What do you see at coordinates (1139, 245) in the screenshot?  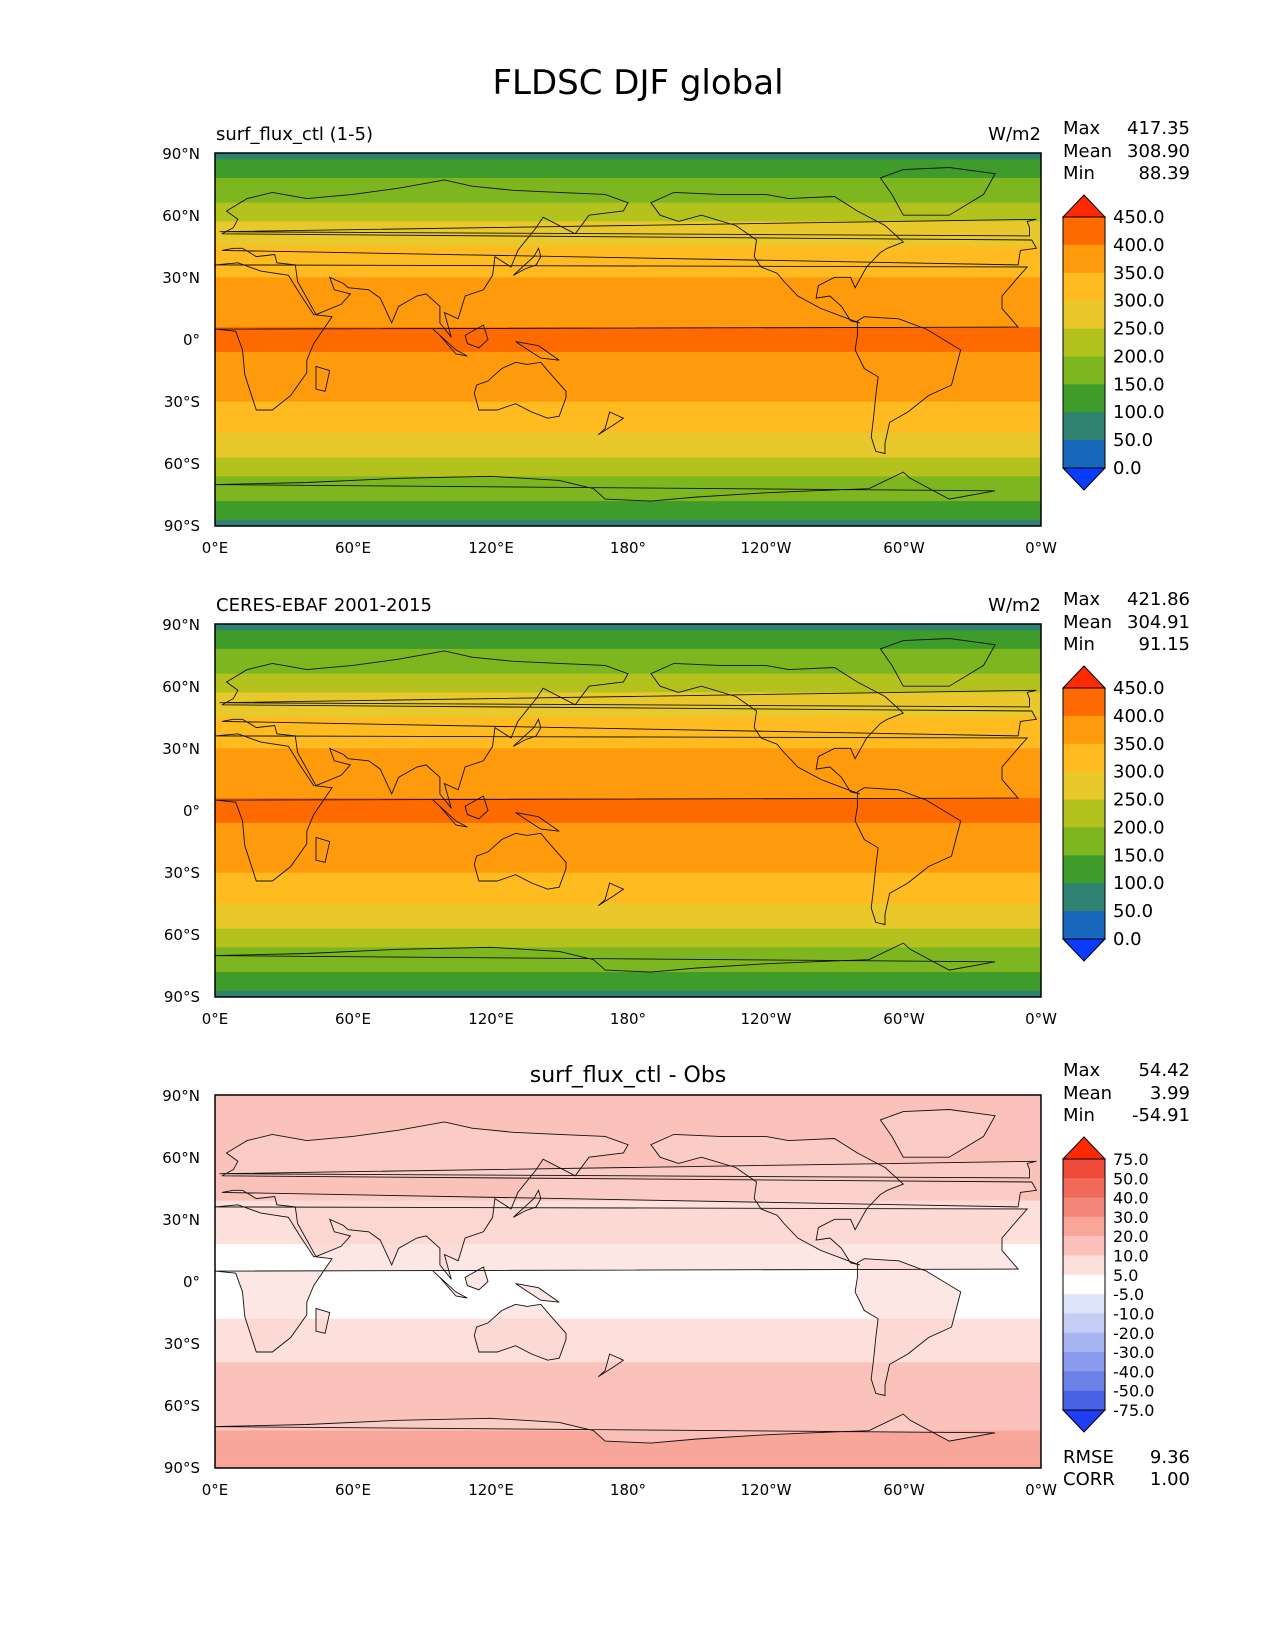 I see `colorbar-tick-label: 400.0` at bounding box center [1139, 245].